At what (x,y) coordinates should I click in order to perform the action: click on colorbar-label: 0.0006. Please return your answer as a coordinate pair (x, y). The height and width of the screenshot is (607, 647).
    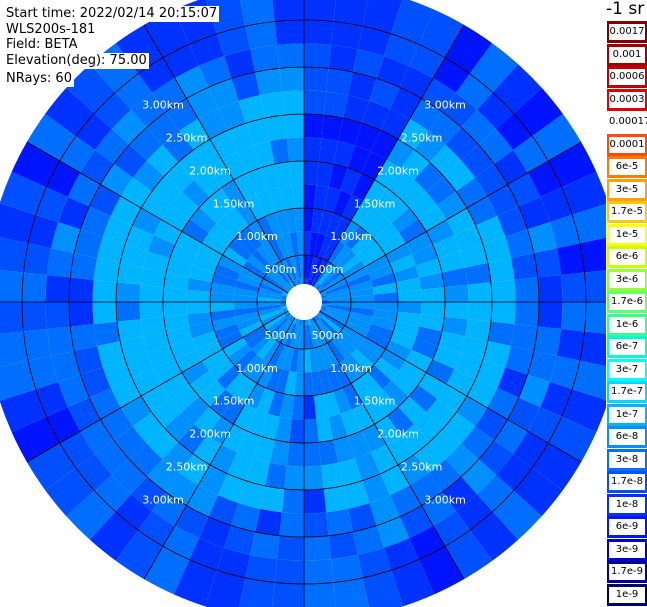
    Looking at the image, I should click on (627, 77).